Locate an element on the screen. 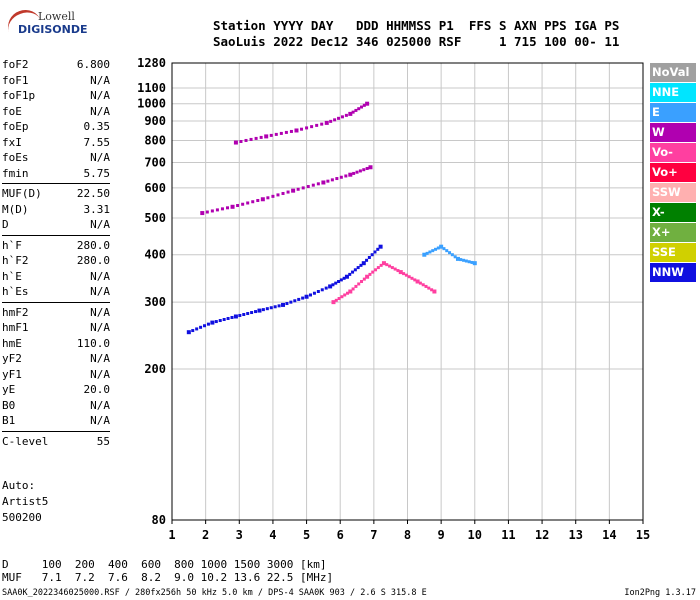 Image resolution: width=700 pixels, height=600 pixels. param-name: h`F2 is located at coordinates (15, 260).